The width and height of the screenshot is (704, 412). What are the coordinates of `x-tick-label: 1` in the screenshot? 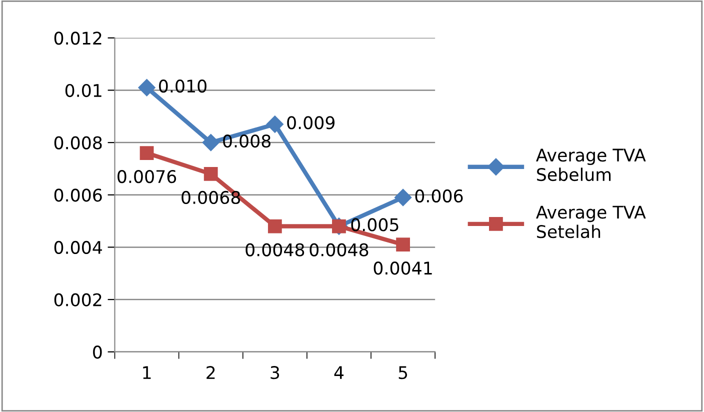 It's located at (147, 372).